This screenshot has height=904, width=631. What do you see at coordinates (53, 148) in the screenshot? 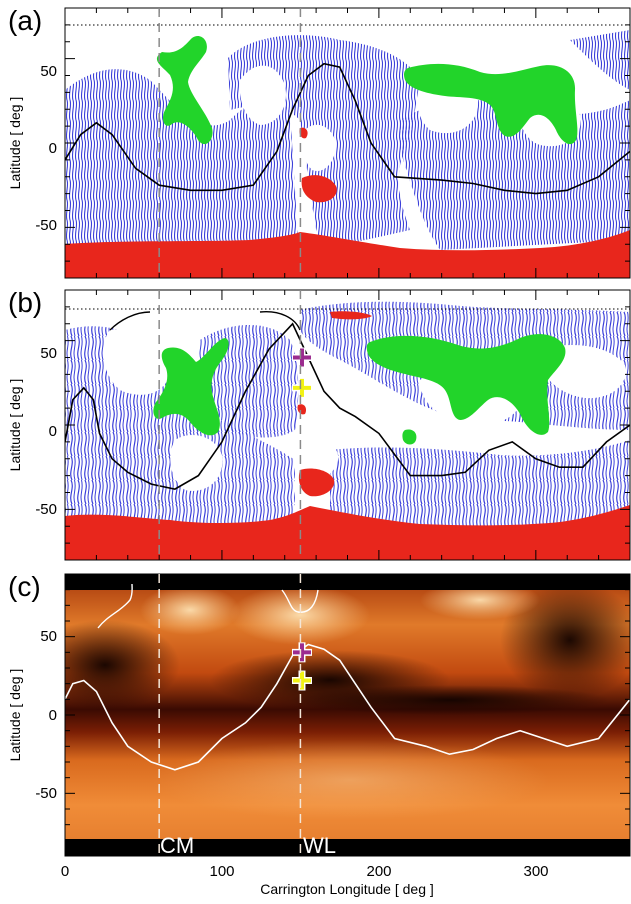
I see `panel-a-y-tick-0: 0` at bounding box center [53, 148].